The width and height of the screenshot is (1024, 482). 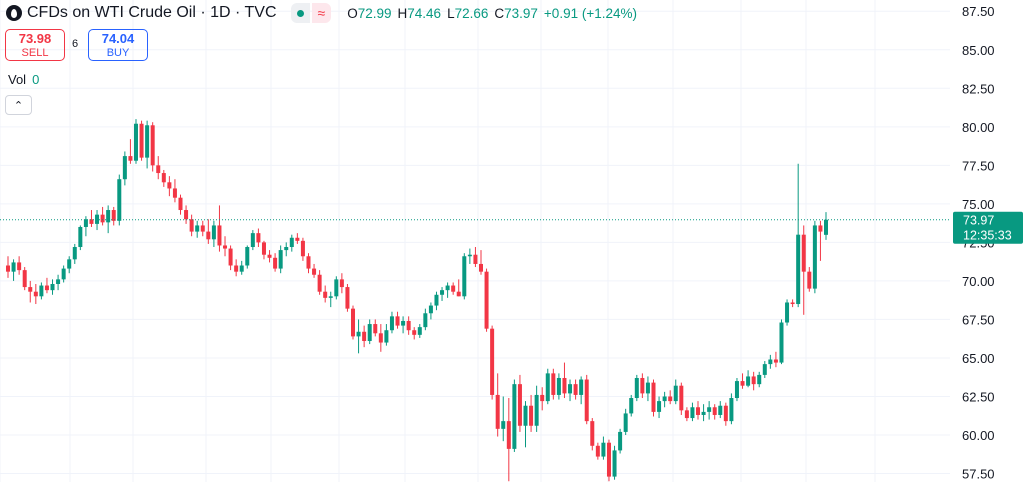 What do you see at coordinates (521, 13) in the screenshot?
I see `close-value: 73.97` at bounding box center [521, 13].